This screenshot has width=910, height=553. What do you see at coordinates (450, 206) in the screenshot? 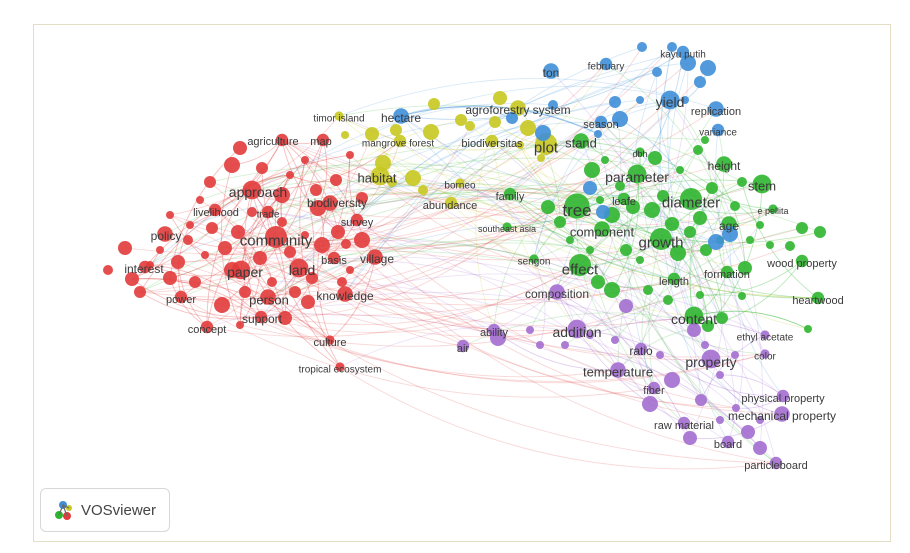
I see `label-abundance: abundance` at bounding box center [450, 206].